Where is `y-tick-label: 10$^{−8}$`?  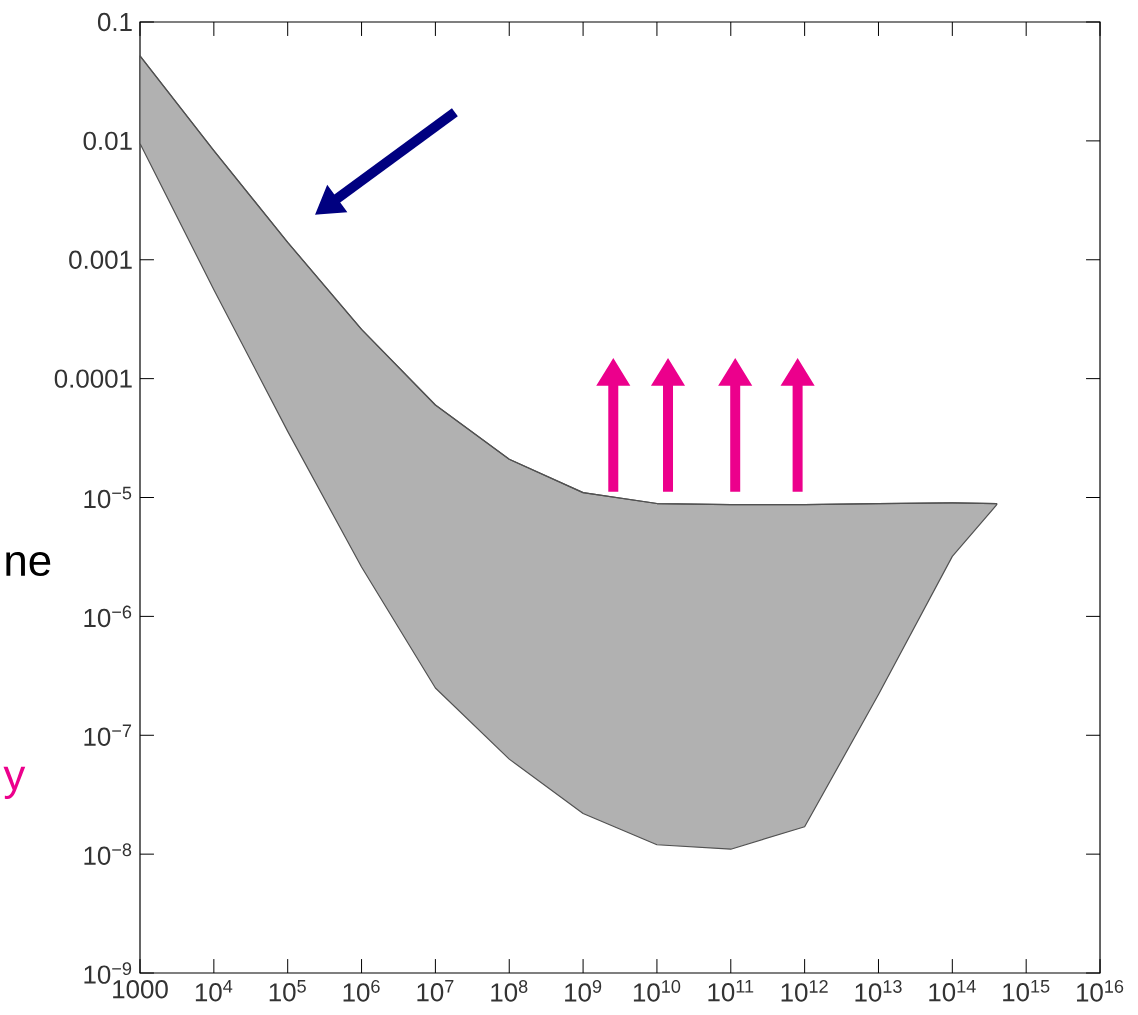
y-tick-label: 10$^{−8}$ is located at coordinates (108, 854).